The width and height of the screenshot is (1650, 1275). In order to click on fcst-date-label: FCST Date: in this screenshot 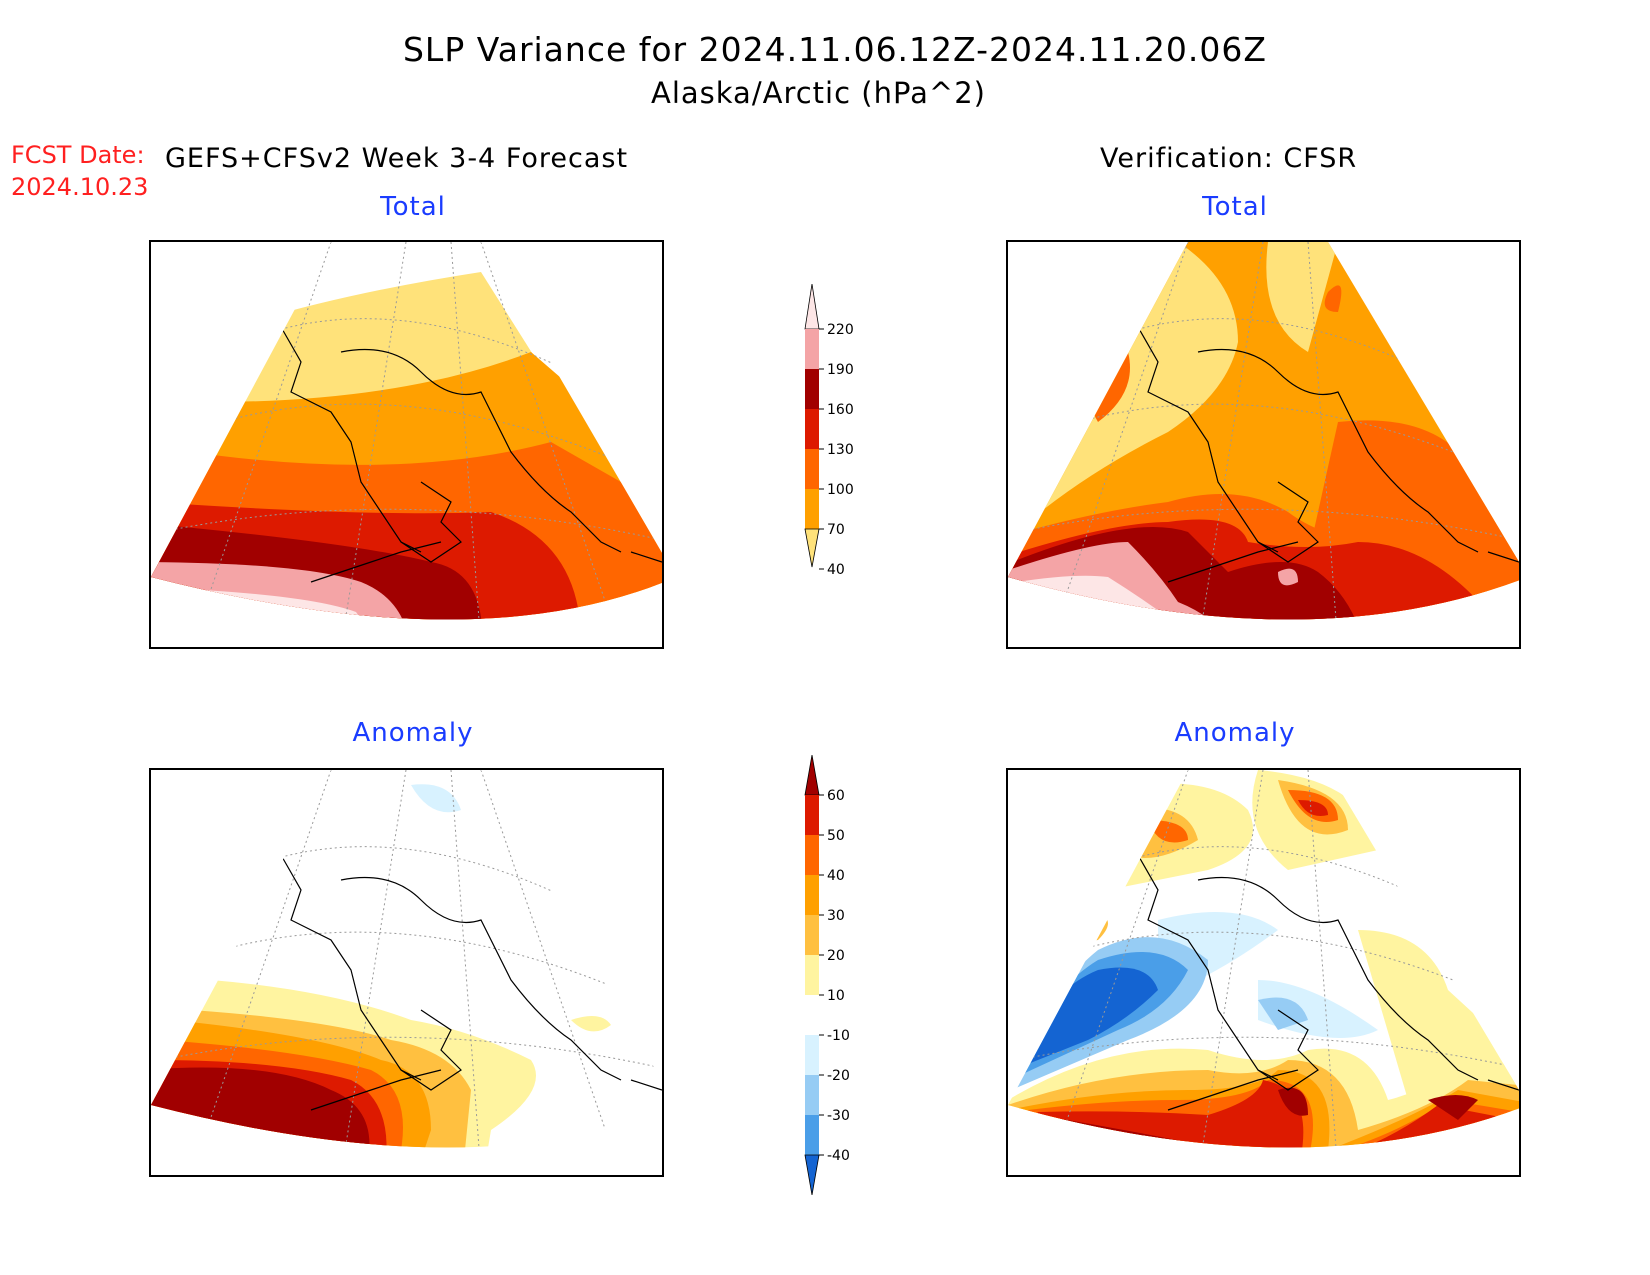, I will do `click(78, 155)`.